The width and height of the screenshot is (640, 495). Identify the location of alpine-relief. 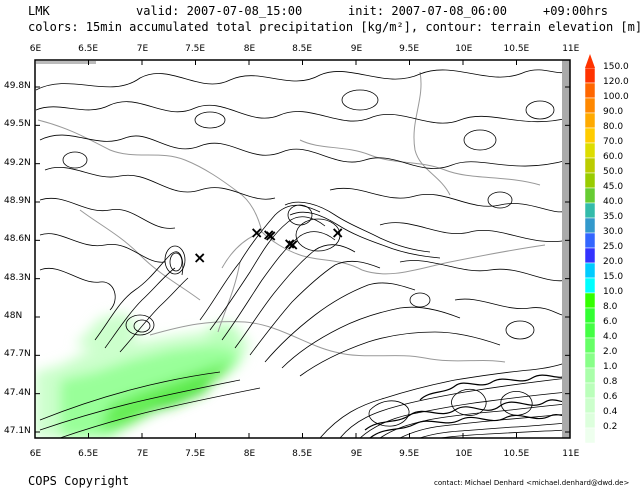
(466, 406).